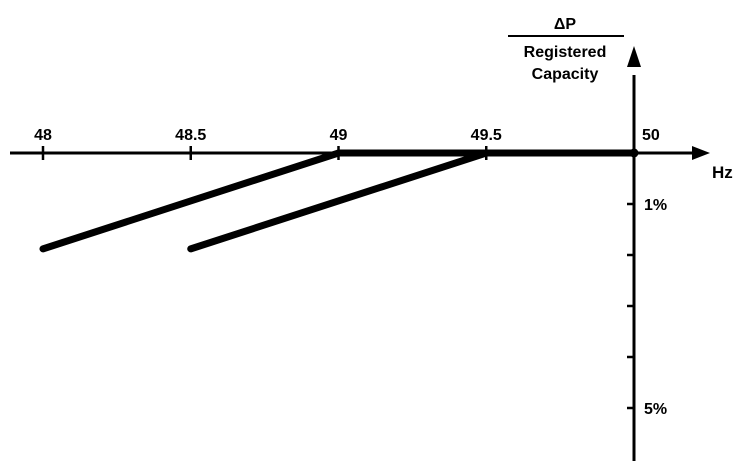 The width and height of the screenshot is (740, 461). I want to click on x-ticks: 48 48.5 49 49.5 50, so click(347, 143).